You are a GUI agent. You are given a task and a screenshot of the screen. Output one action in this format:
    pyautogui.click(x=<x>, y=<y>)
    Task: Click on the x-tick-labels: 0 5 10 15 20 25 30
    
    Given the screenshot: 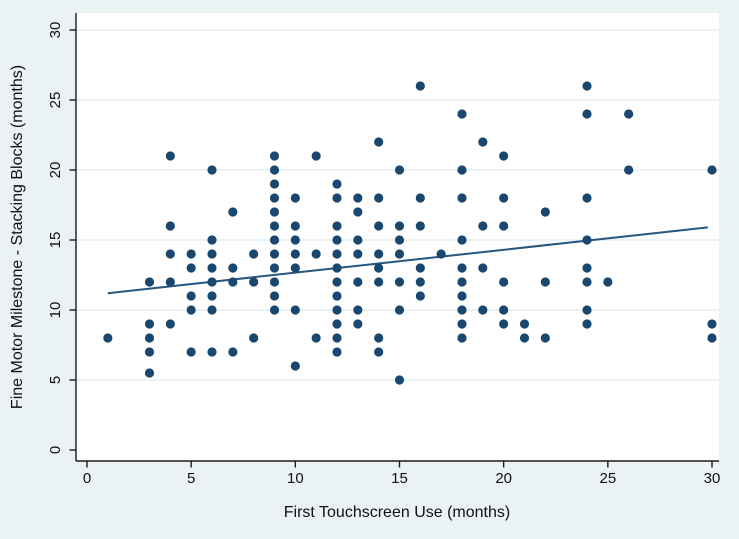 What is the action you would take?
    pyautogui.click(x=402, y=478)
    